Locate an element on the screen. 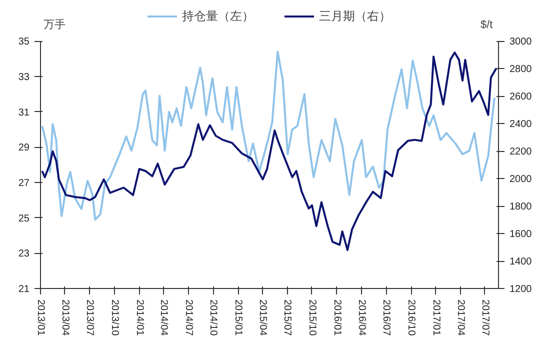  x-tick-label: 2017/07 is located at coordinates (484, 318).